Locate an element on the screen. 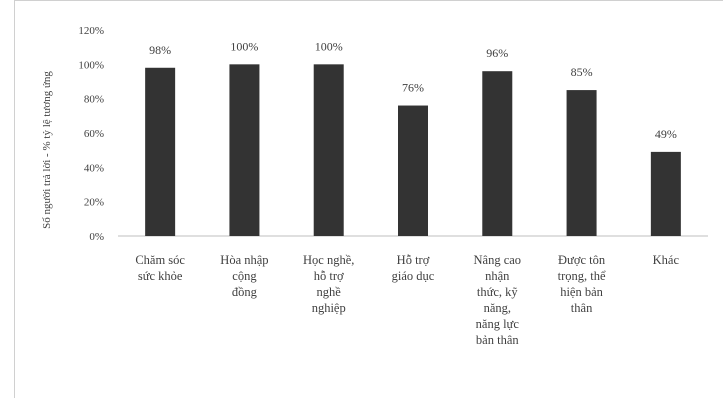 This screenshot has height=398, width=723. frame-left-border is located at coordinates (14, 199).